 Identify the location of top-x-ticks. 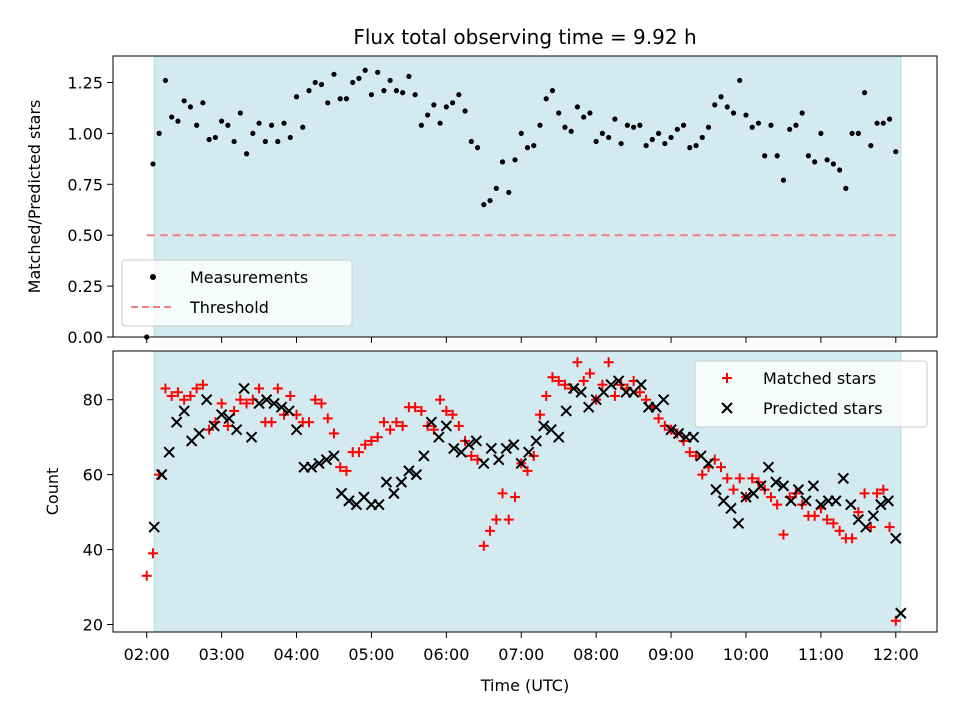
(521, 340).